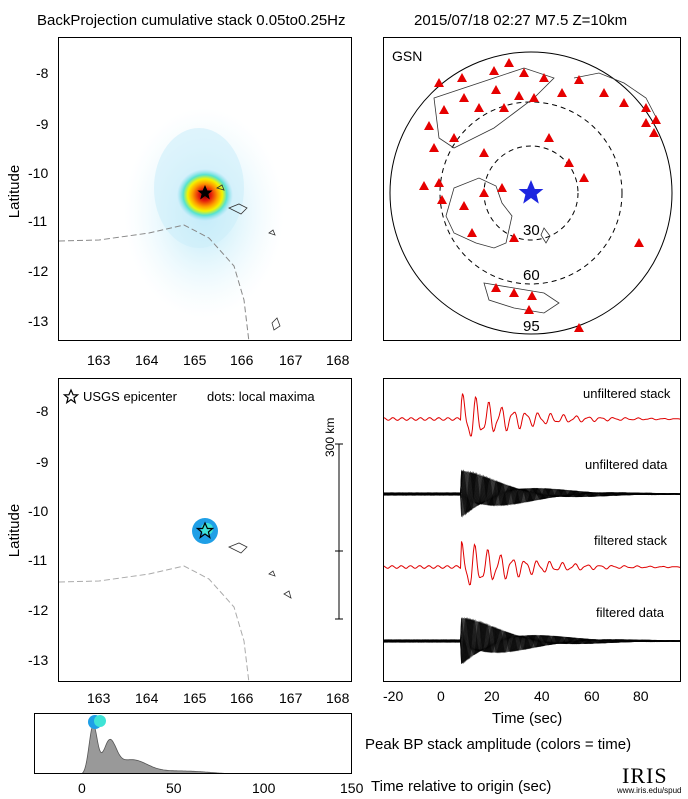 The image size is (688, 799). I want to click on map3-ytick-2: -10, so click(38, 511).